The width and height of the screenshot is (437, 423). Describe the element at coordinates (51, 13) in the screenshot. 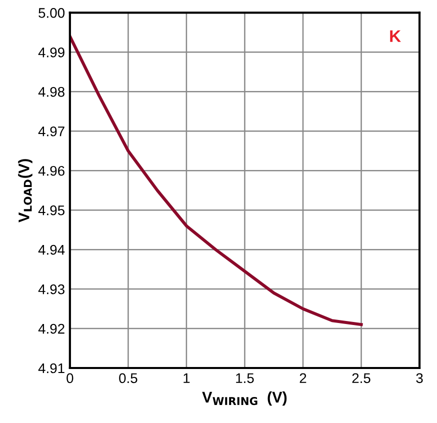

I see `y-tick-label: 5.00` at that location.